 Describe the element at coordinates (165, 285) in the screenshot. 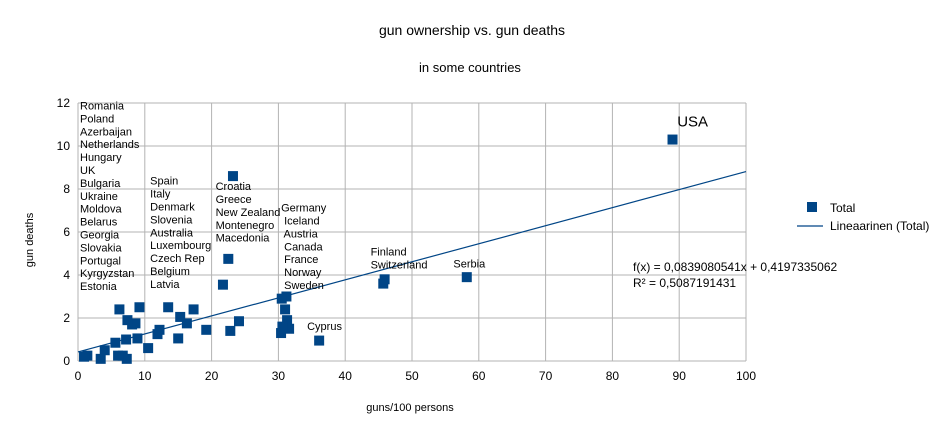

I see `point-annotation-group-mid: Latvia` at that location.